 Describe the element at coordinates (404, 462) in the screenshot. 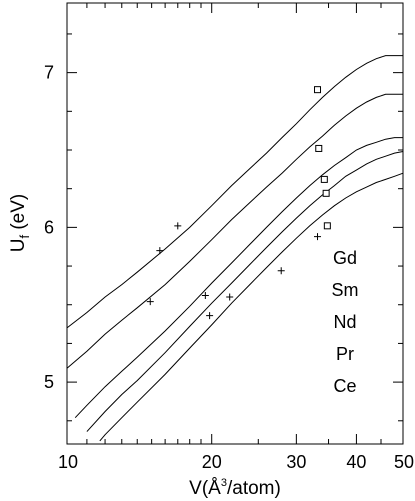

I see `x-tick-label: 50` at that location.